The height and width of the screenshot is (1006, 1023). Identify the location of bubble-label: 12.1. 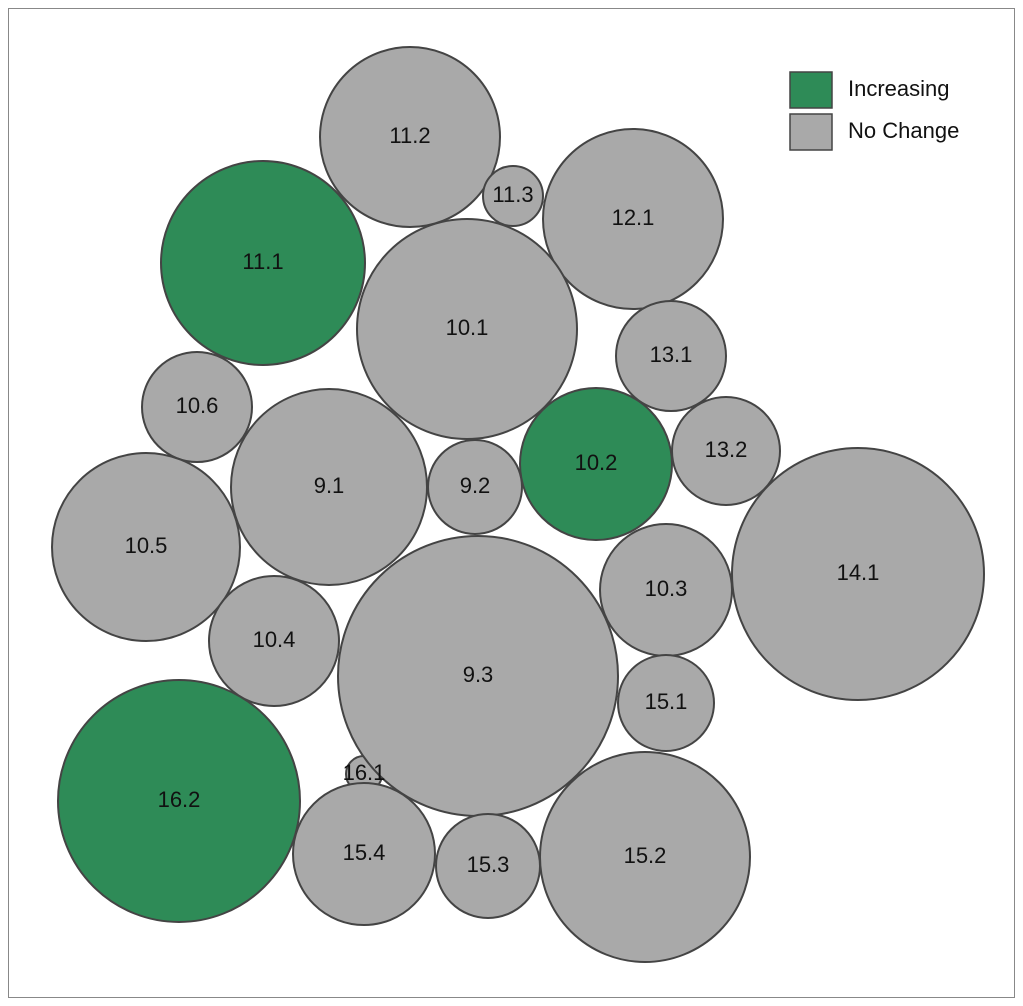
(633, 217).